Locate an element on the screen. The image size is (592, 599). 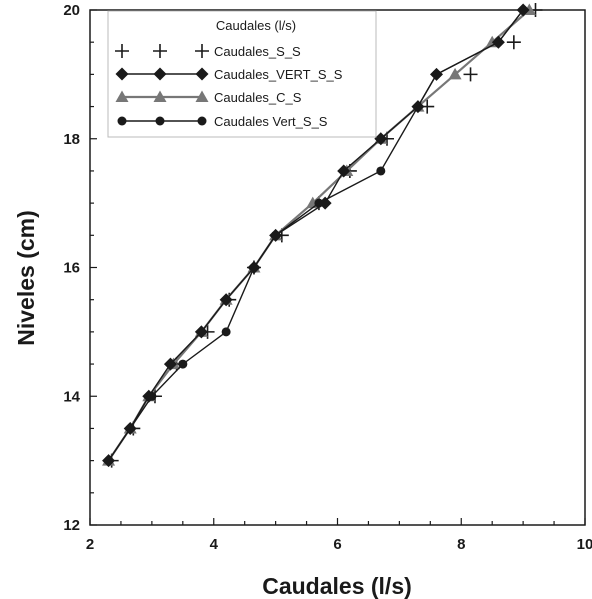
y-axis-title: Niveles (cm) is located at coordinates (26, 278).